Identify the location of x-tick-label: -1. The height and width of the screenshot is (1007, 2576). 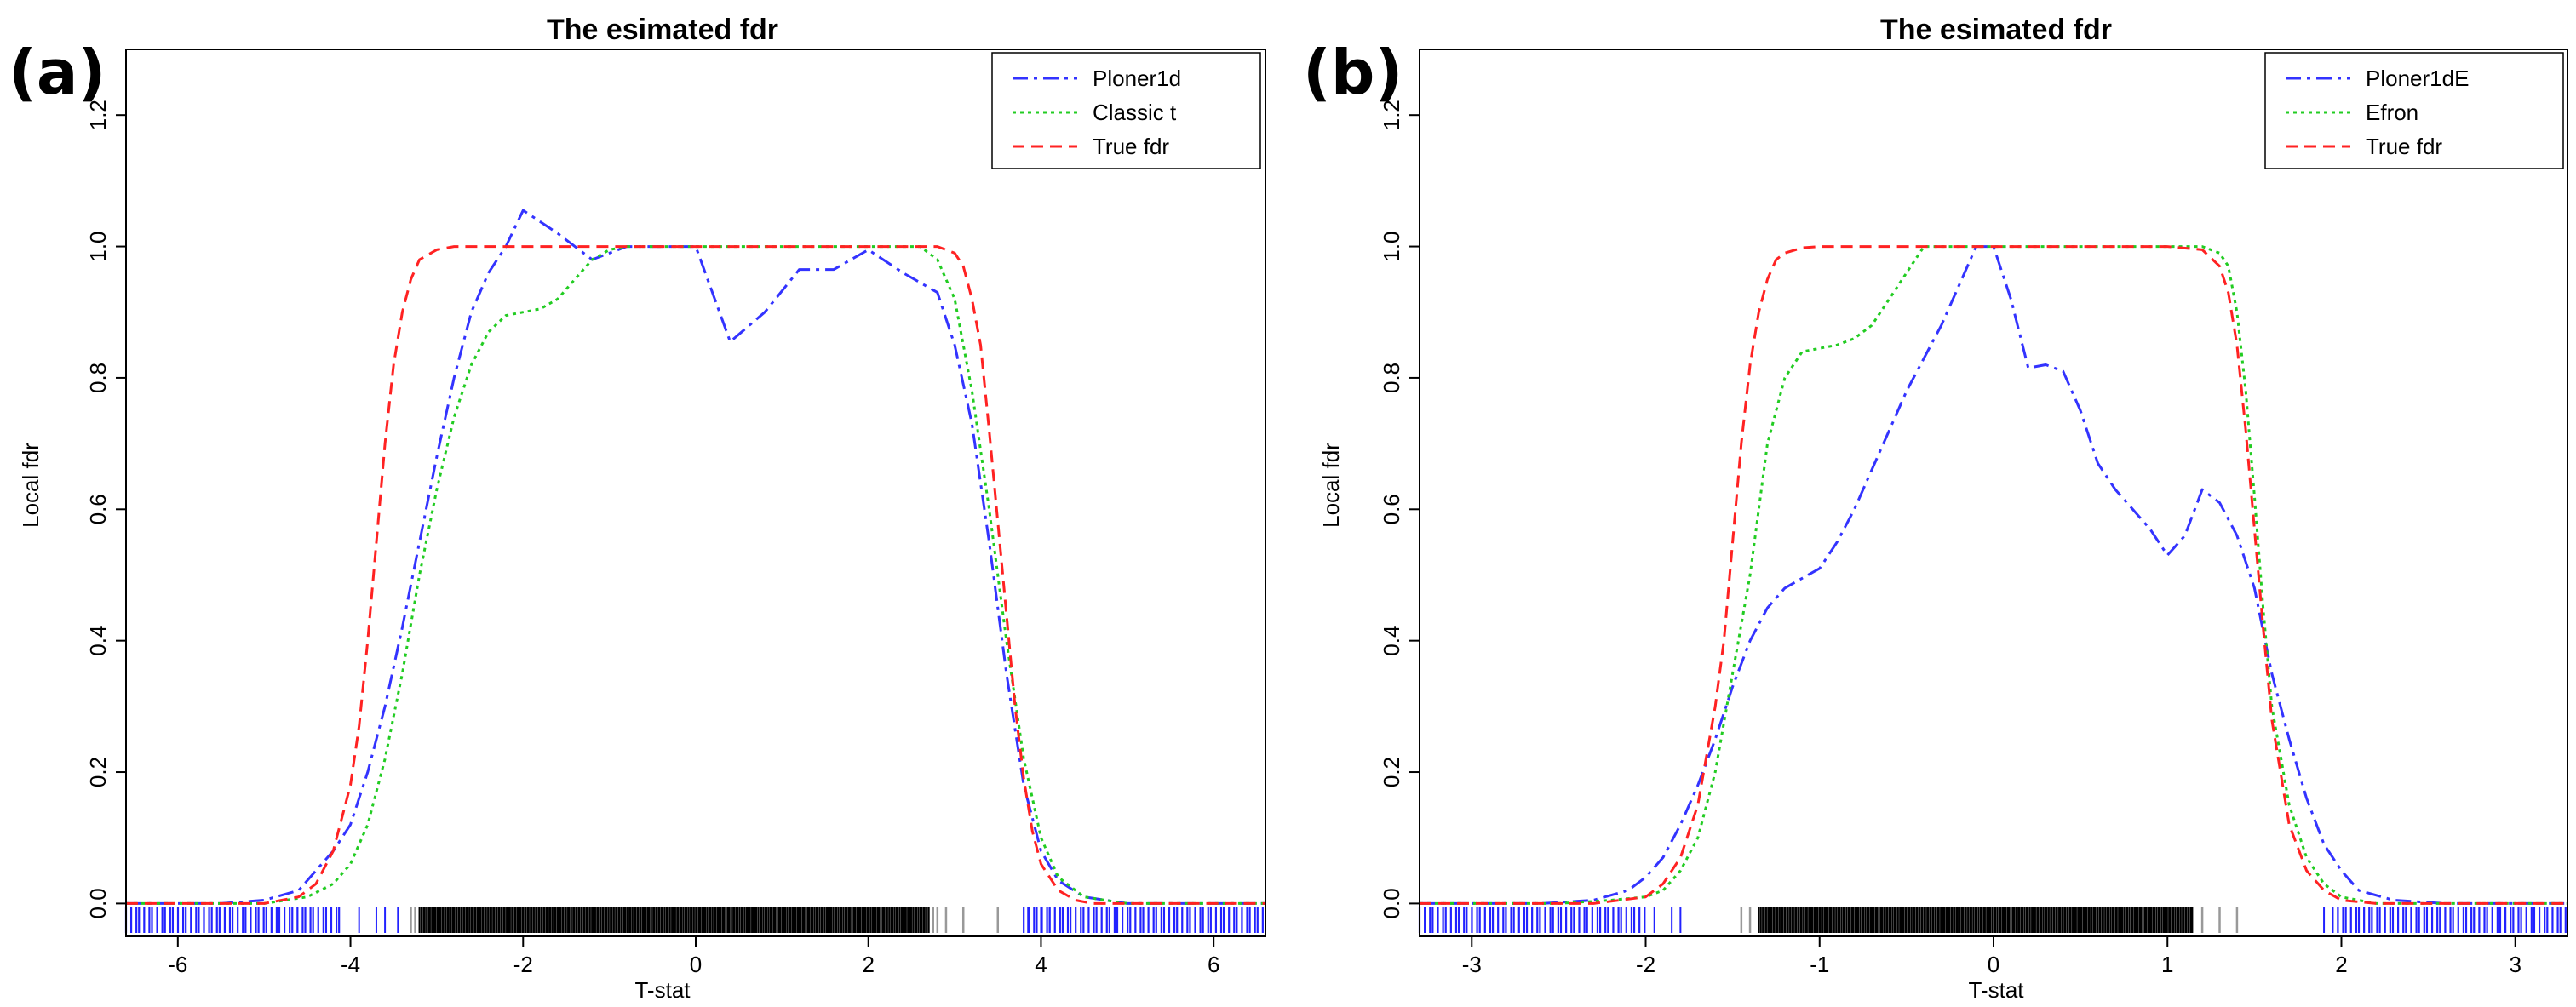
(1819, 965).